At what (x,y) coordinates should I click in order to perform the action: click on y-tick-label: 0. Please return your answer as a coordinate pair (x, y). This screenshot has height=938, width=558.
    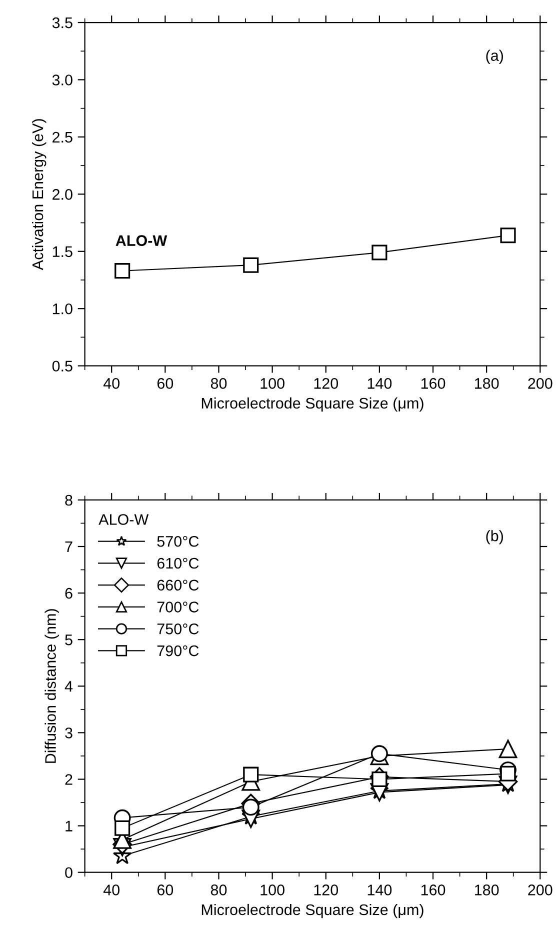
    Looking at the image, I should click on (68, 872).